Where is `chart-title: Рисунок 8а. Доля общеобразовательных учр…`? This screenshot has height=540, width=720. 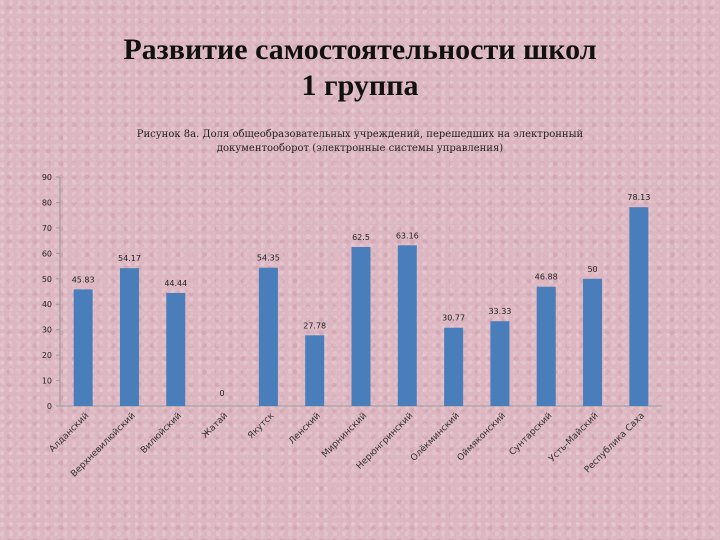
chart-title: Рисунок 8а. Доля общеобразовательных учр… is located at coordinates (360, 141).